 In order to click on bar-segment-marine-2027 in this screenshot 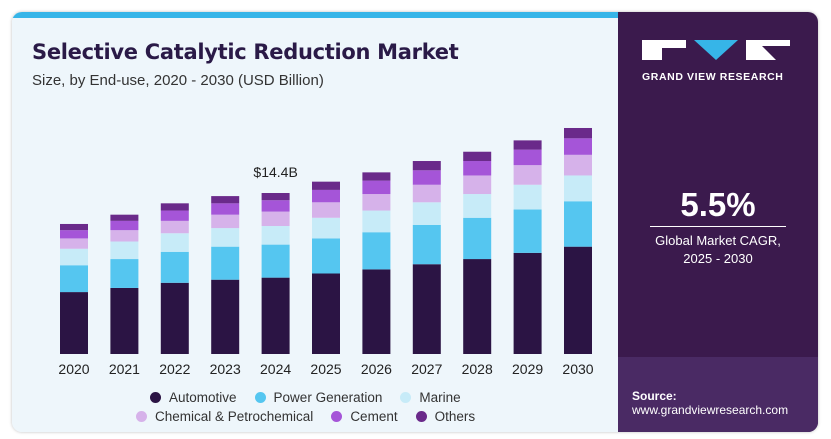, I will do `click(426, 213)`.